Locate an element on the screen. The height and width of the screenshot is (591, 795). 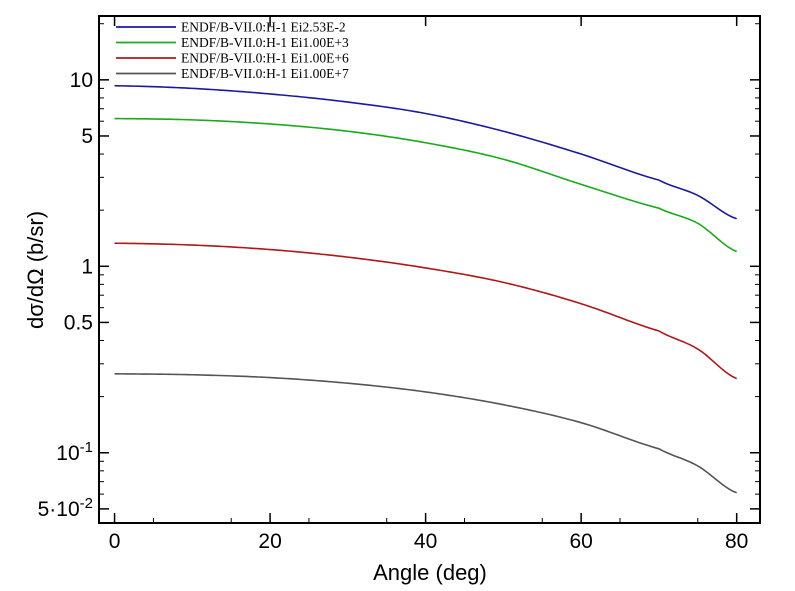
legend-label-2: ENDF/B-VII.0:H-1 Ei1.00E+3 is located at coordinates (265, 42).